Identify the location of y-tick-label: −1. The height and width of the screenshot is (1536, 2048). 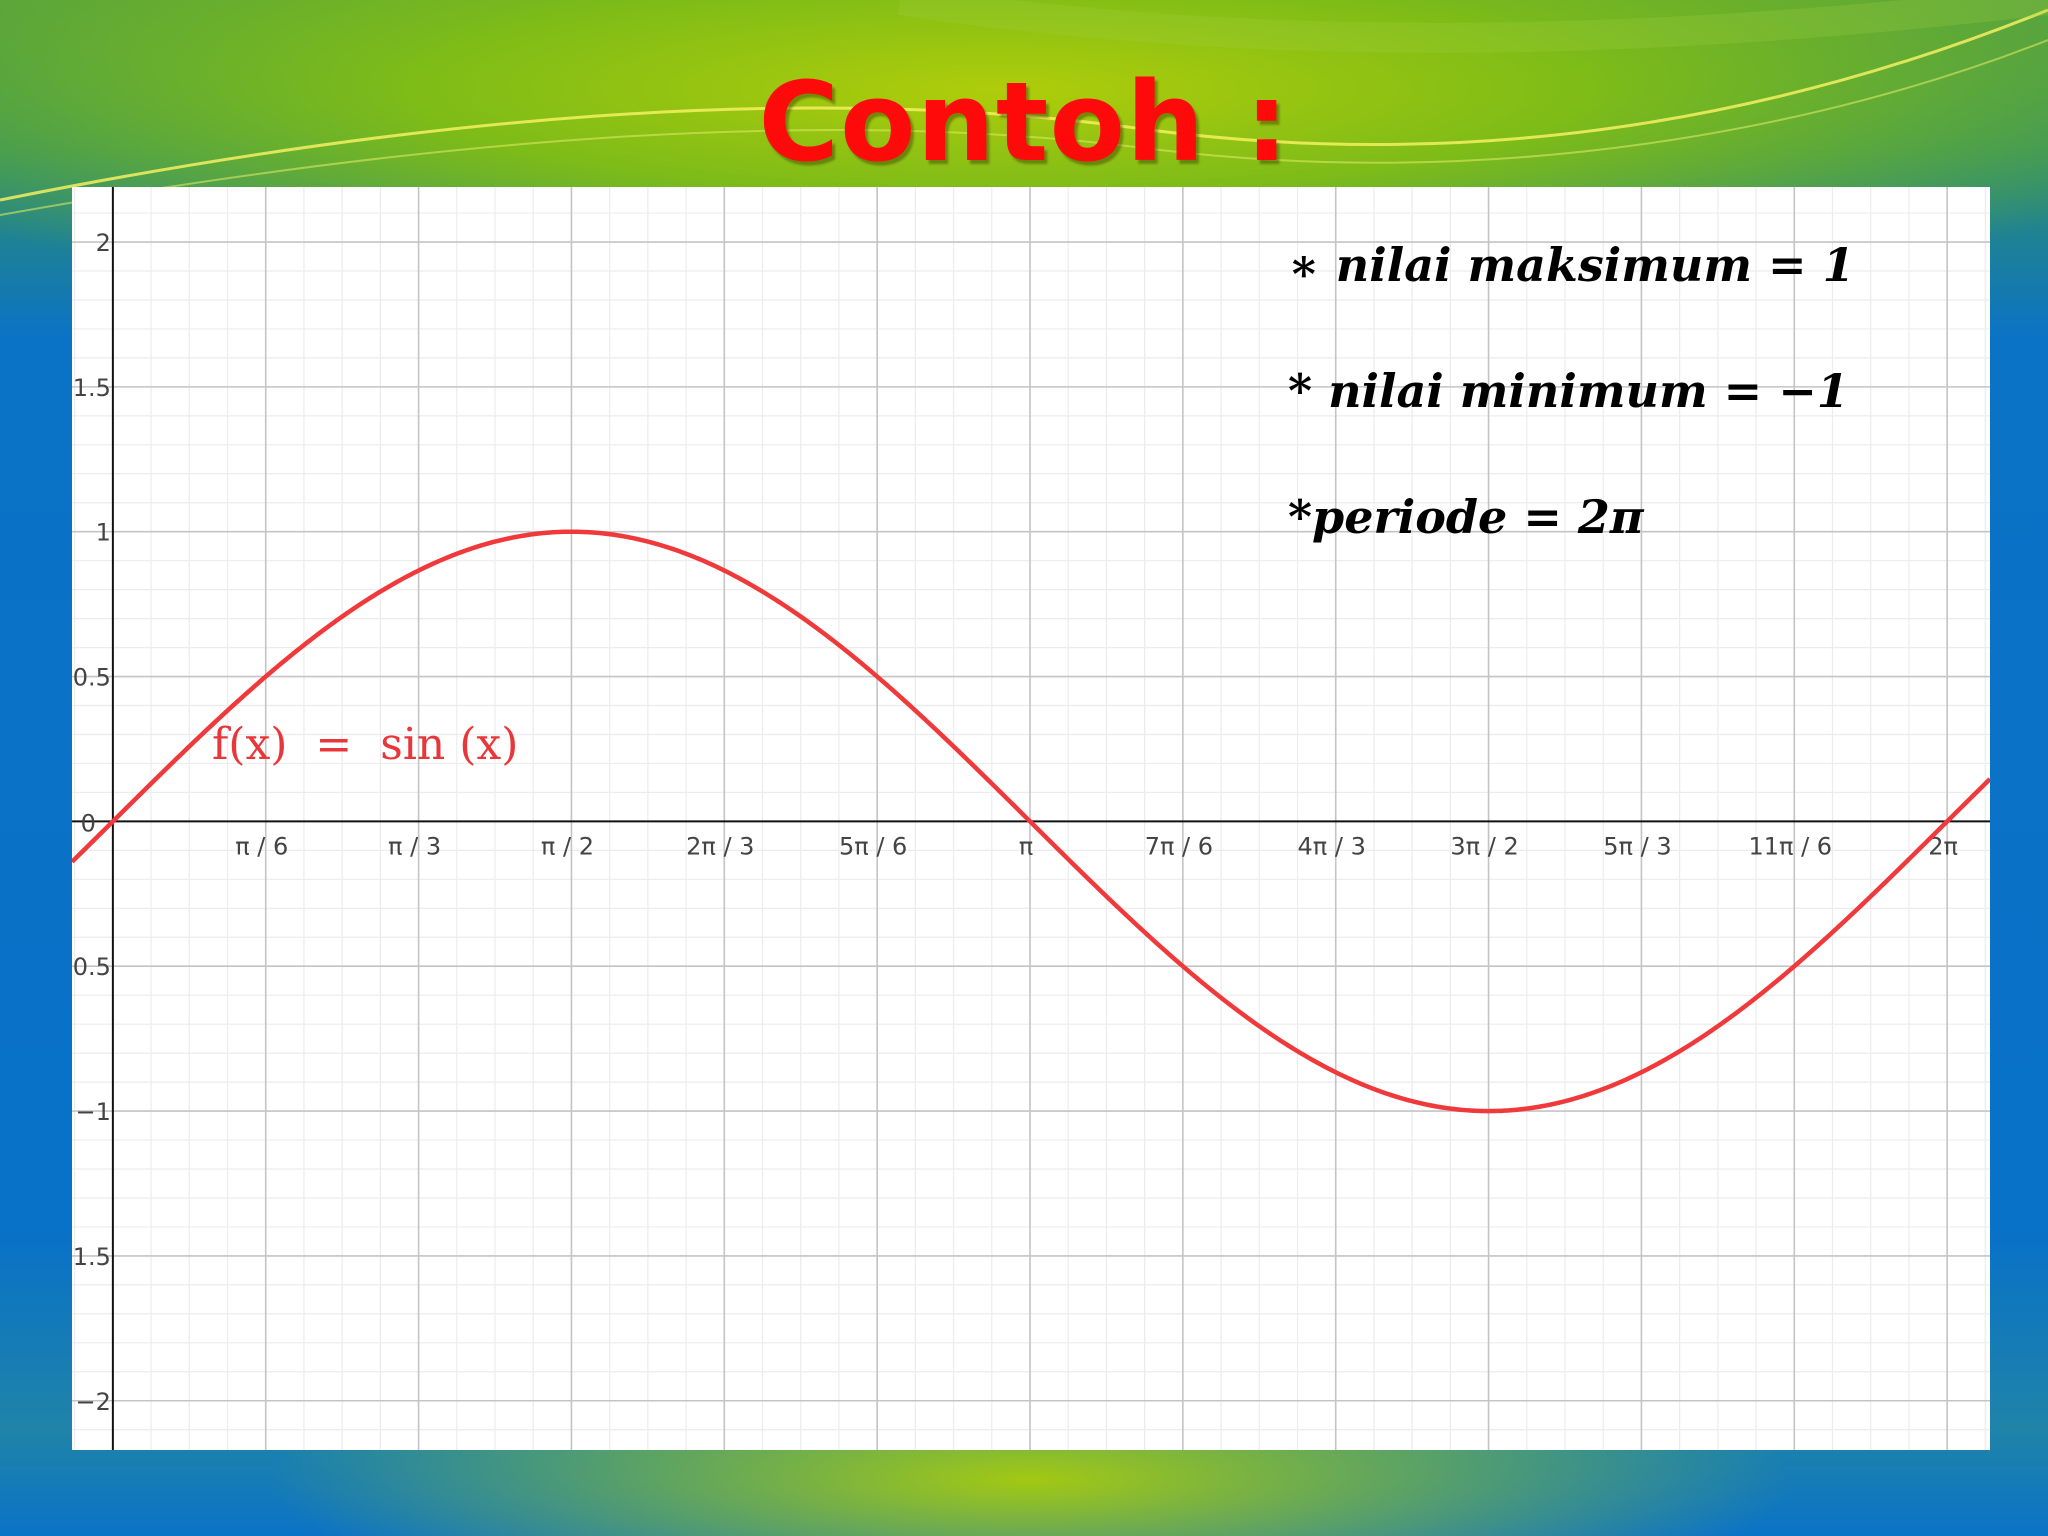
(92, 1112).